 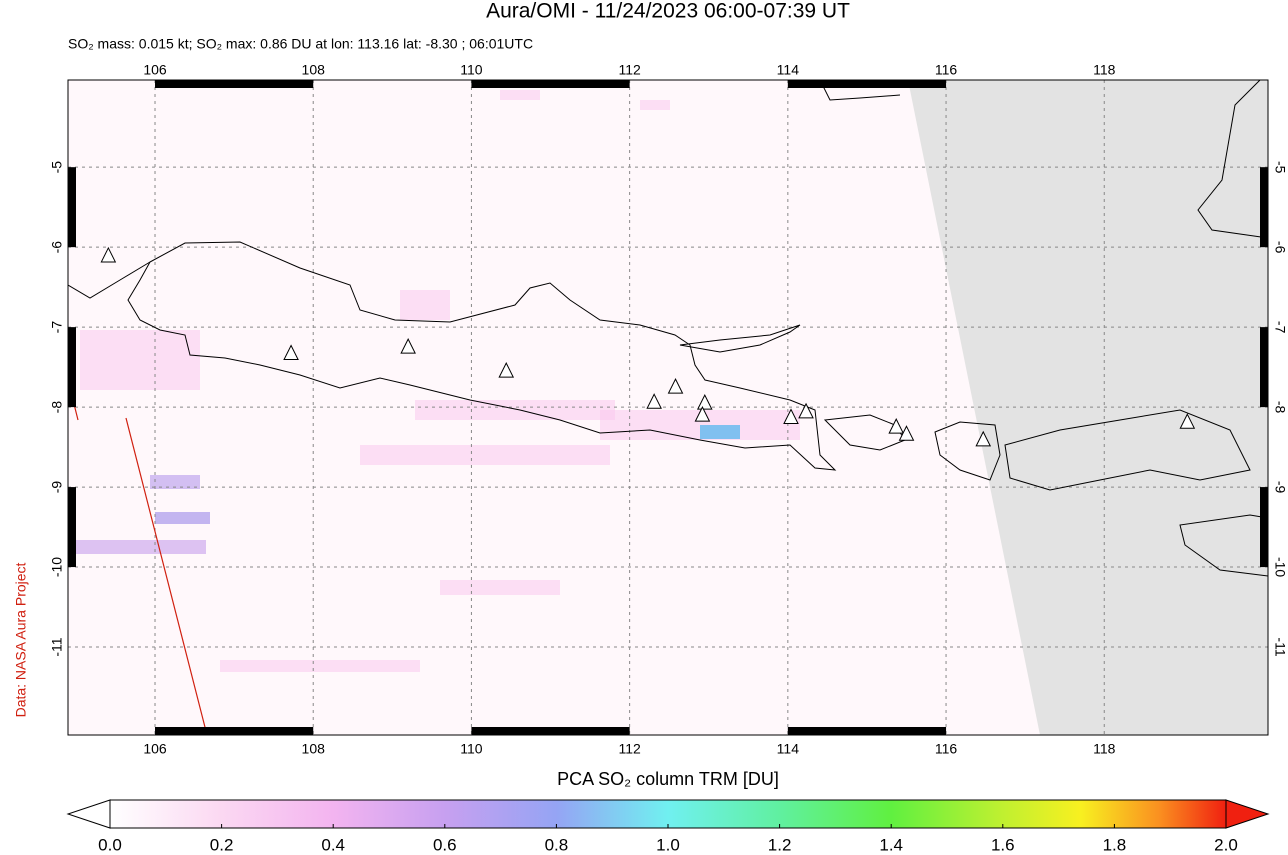 I want to click on colorbar-tick-label: 0.8, so click(x=557, y=844).